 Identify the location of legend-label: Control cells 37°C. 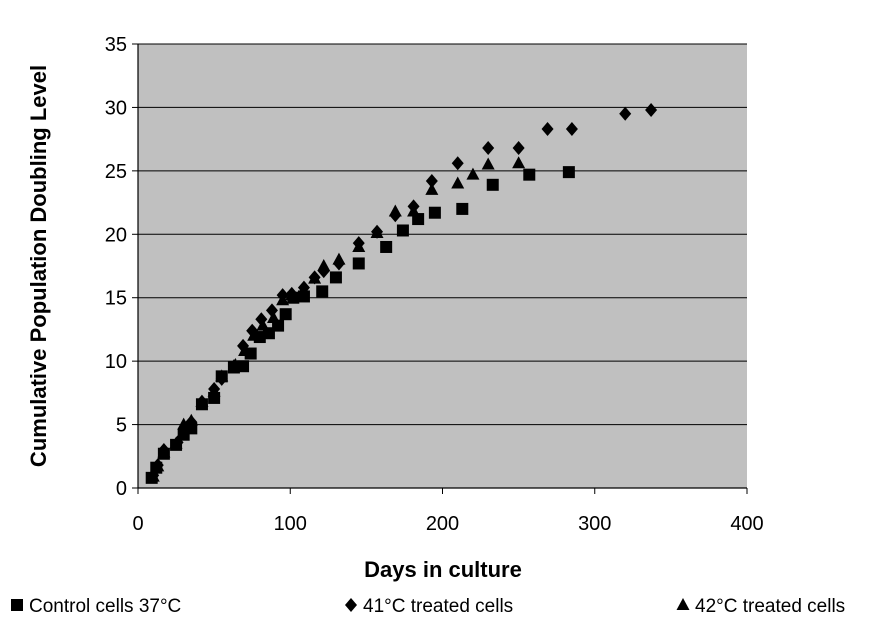
(105, 606).